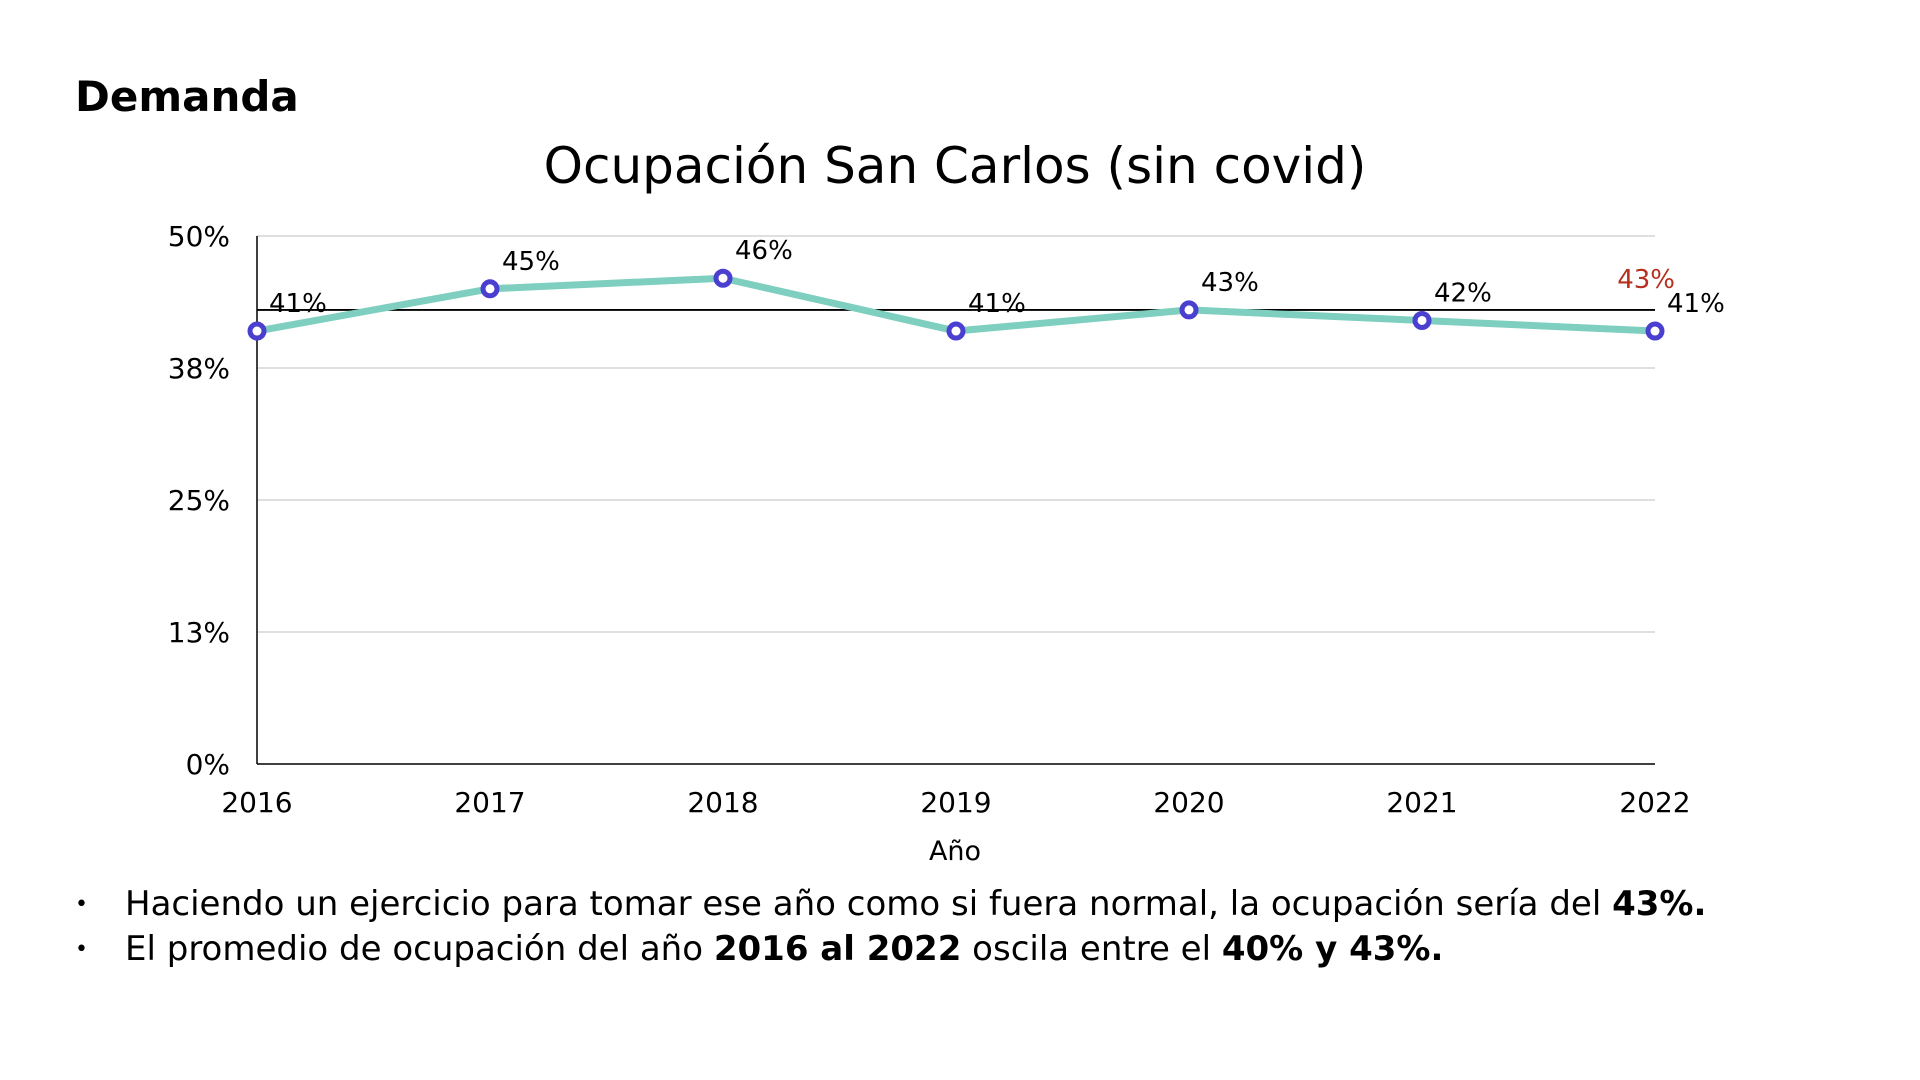  Describe the element at coordinates (199, 368) in the screenshot. I see `y-tick-label: 38%` at that location.